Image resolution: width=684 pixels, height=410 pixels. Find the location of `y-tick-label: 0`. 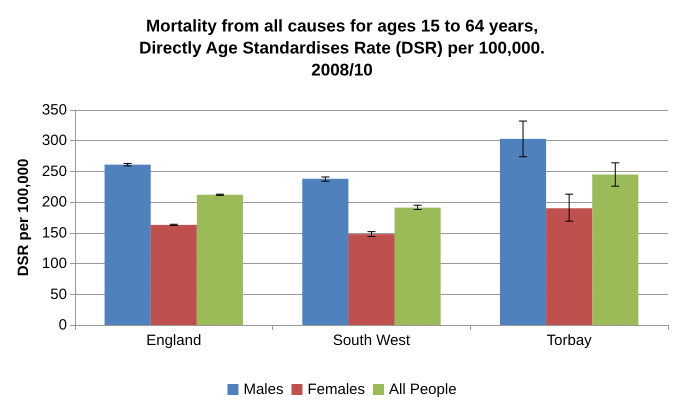

y-tick-label: 0 is located at coordinates (62, 325).